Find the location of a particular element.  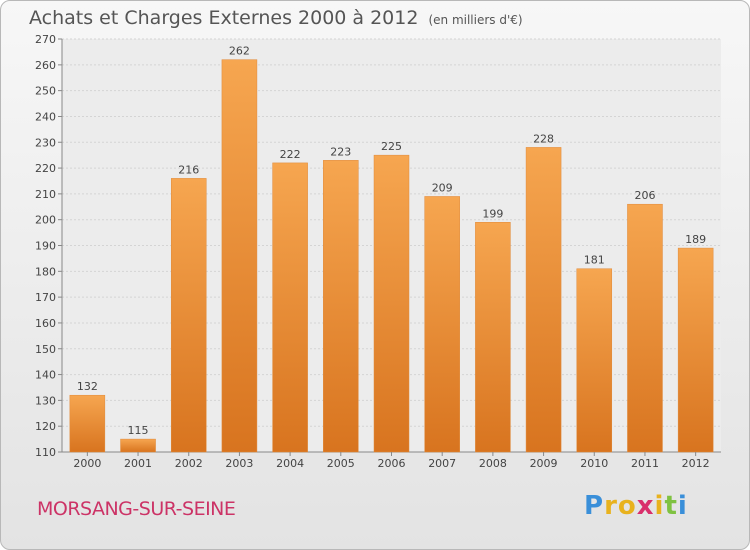

data-label: 262 is located at coordinates (239, 51).